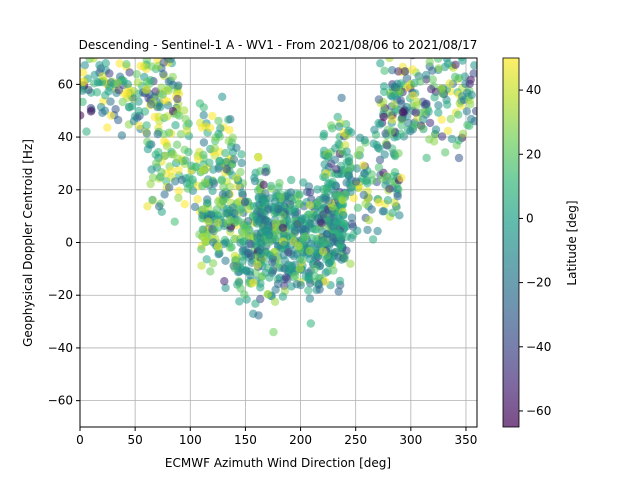 This screenshot has width=640, height=484. Describe the element at coordinates (538, 283) in the screenshot. I see `colorbar-tick-label: −20` at that location.